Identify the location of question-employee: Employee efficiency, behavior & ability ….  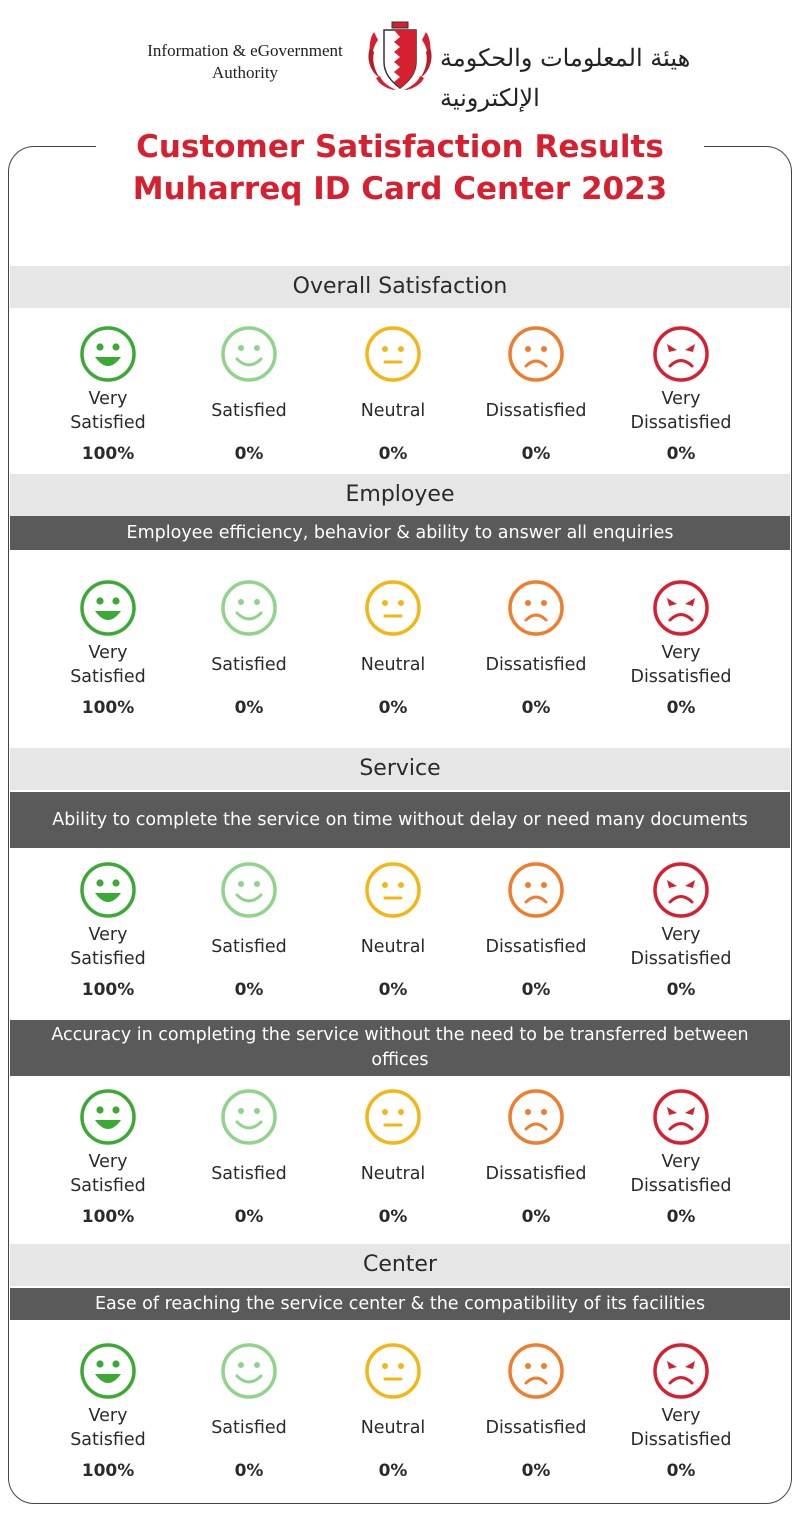
(400, 533).